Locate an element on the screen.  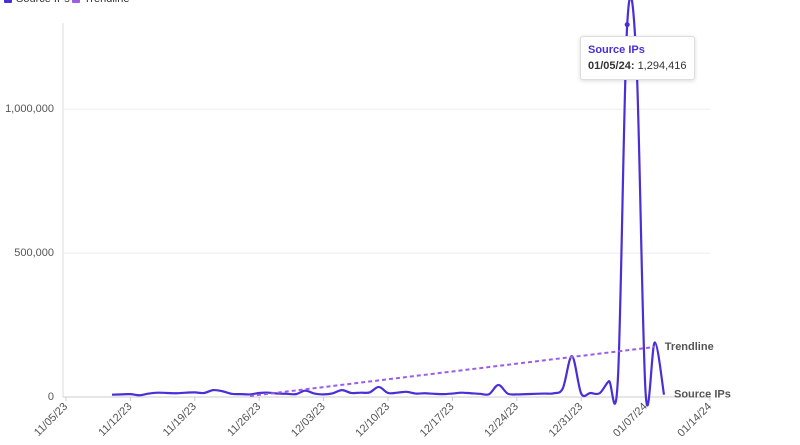
x-tick-label: 01/07/24 is located at coordinates (630, 420).